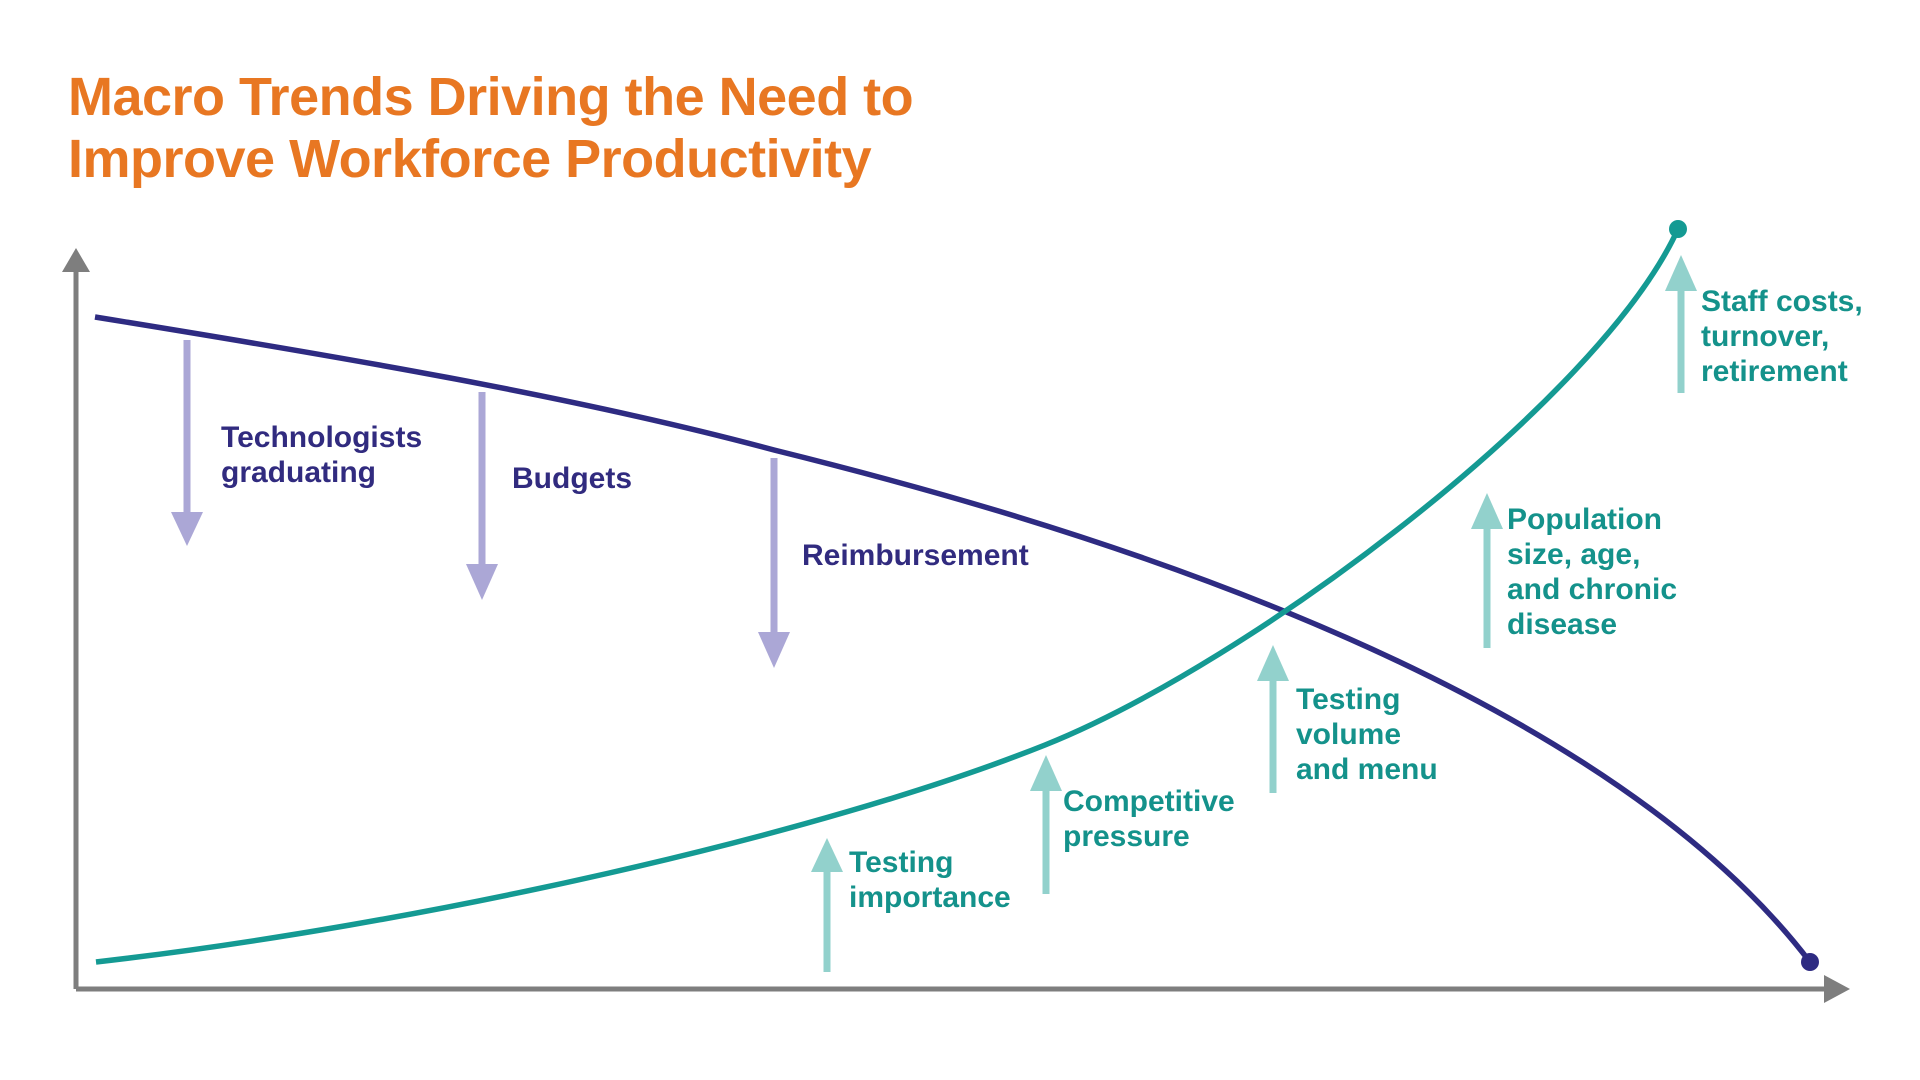 This screenshot has height=1080, width=1920. Describe the element at coordinates (1782, 336) in the screenshot. I see `label-staff-costs-turnover-retirement: Staff costs, turnover, retirement` at that location.